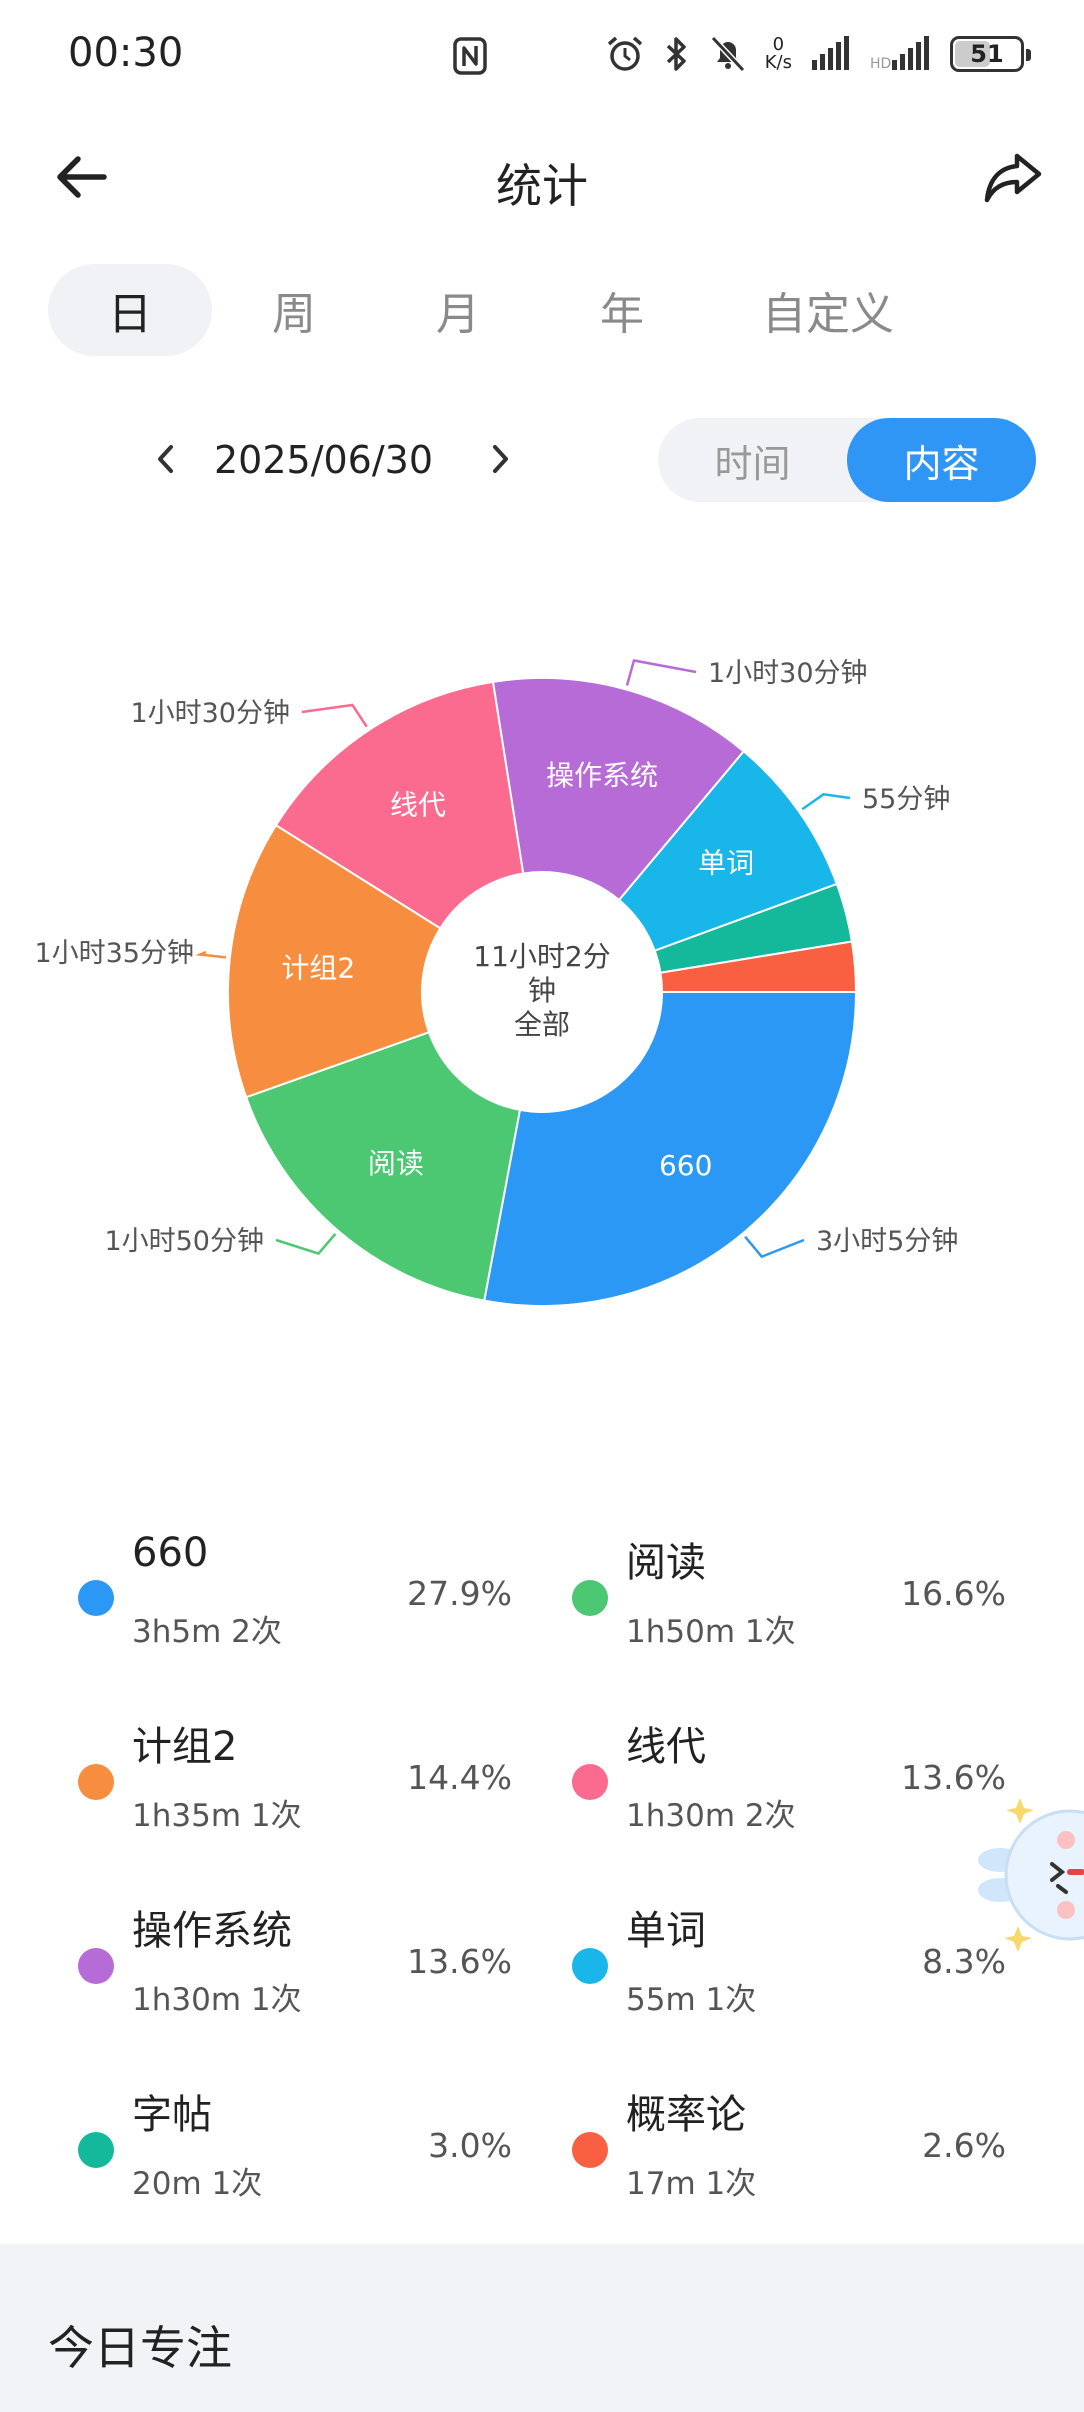 This screenshot has height=2412, width=1084. Describe the element at coordinates (625, 54) in the screenshot. I see `alarm-icon` at that location.